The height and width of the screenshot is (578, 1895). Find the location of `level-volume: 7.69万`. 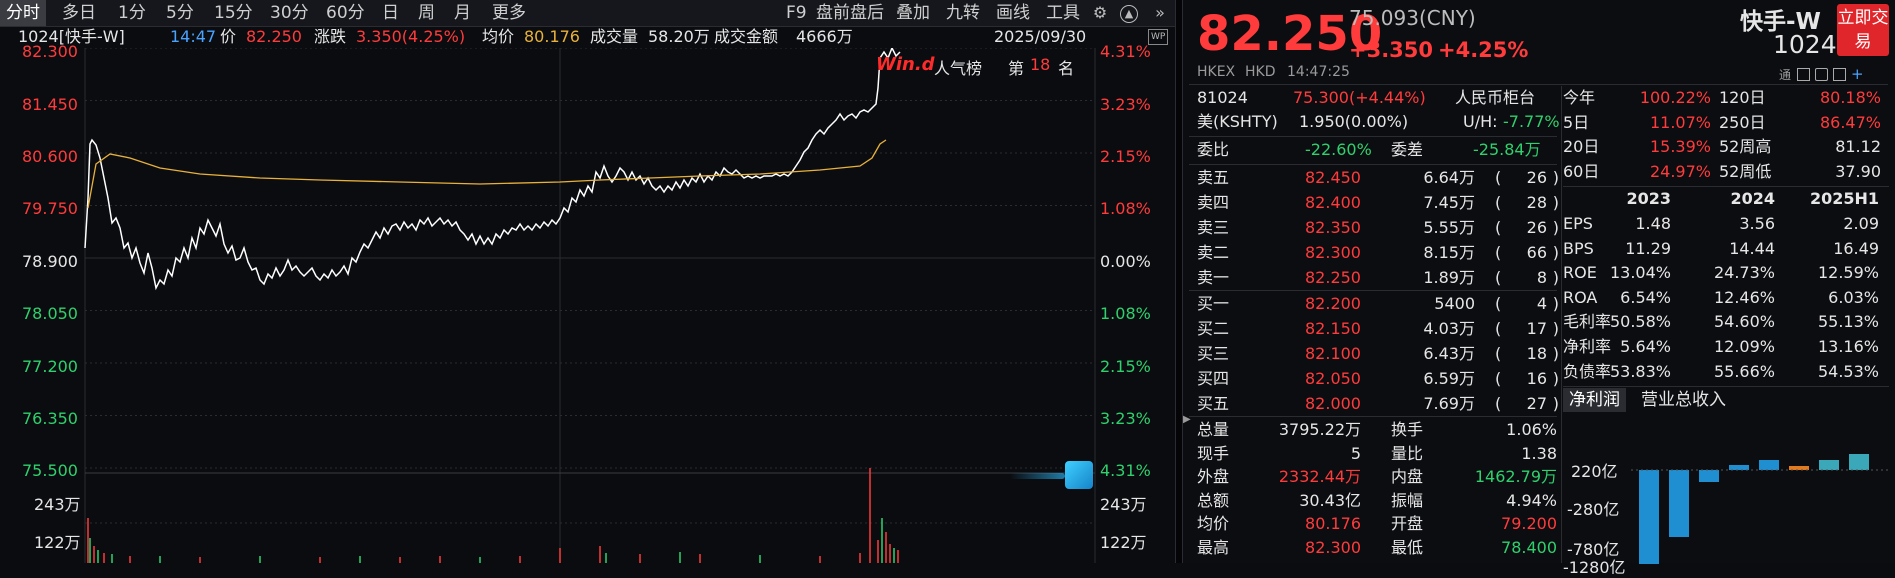

level-volume: 7.69万 is located at coordinates (1449, 403).